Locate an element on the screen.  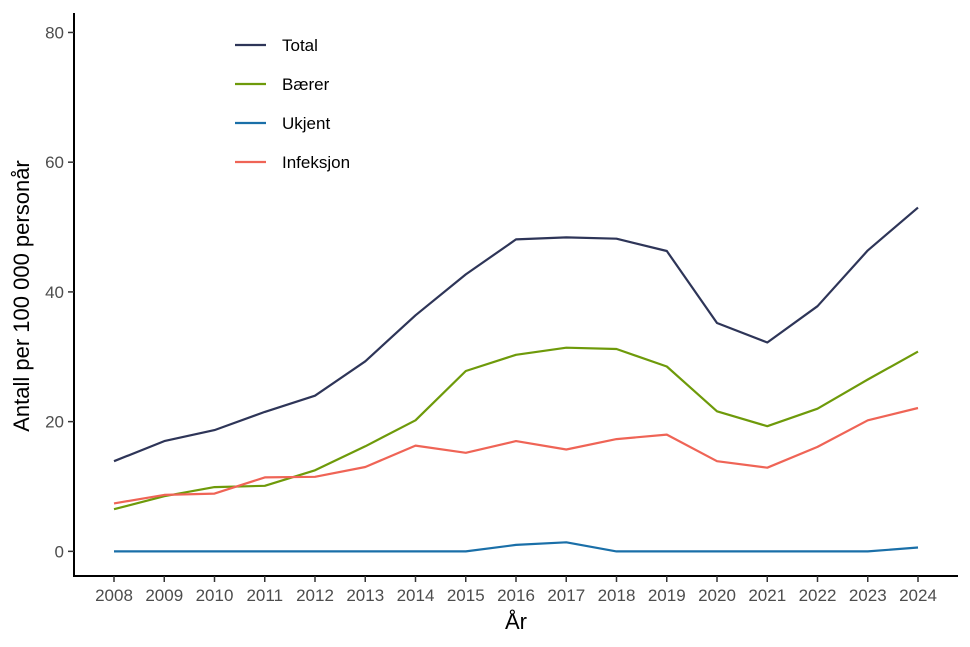
legend-label: Bærer is located at coordinates (306, 84).